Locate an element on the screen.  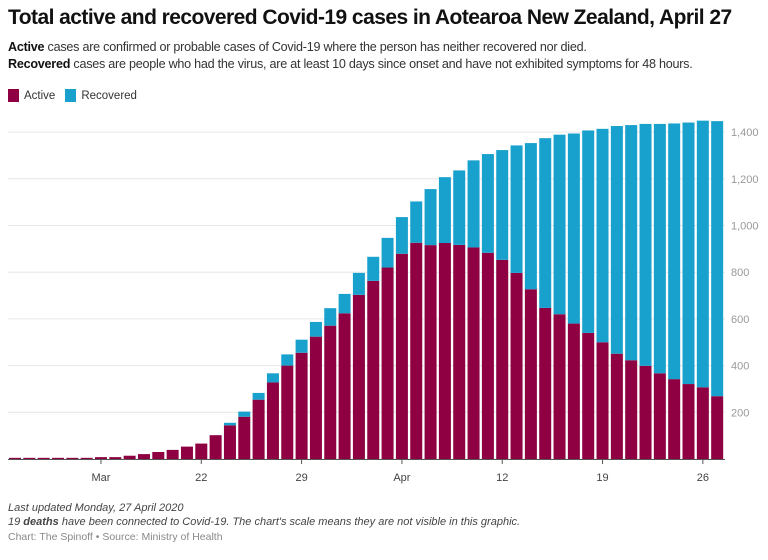
y-tick-label: 1,400 is located at coordinates (745, 133).